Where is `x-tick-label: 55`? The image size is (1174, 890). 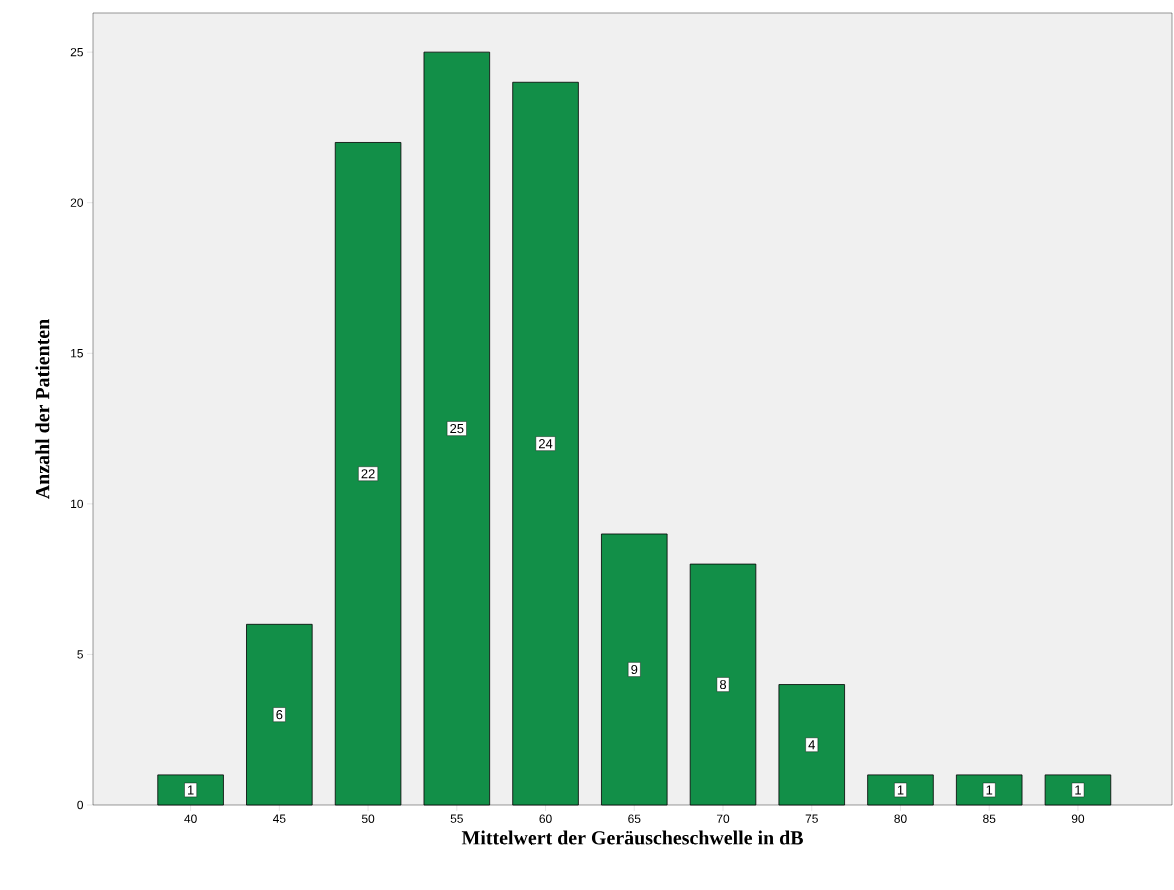 x-tick-label: 55 is located at coordinates (456, 818).